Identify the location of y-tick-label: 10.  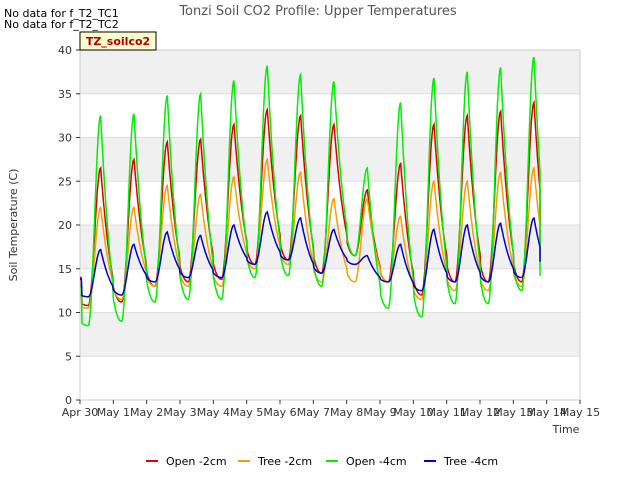
(65, 313).